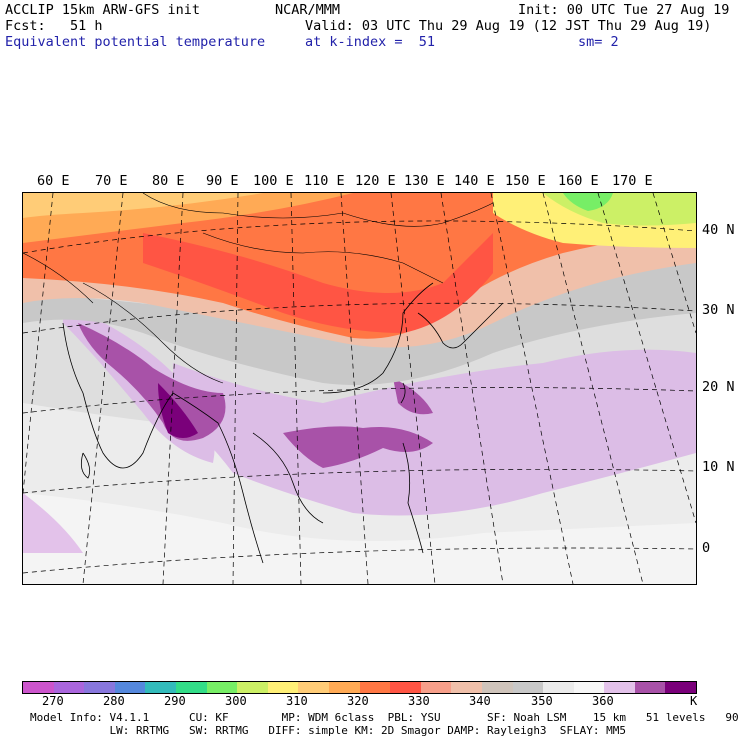 This screenshot has height=740, width=740. What do you see at coordinates (424, 181) in the screenshot?
I see `lon-label: 130 E` at bounding box center [424, 181].